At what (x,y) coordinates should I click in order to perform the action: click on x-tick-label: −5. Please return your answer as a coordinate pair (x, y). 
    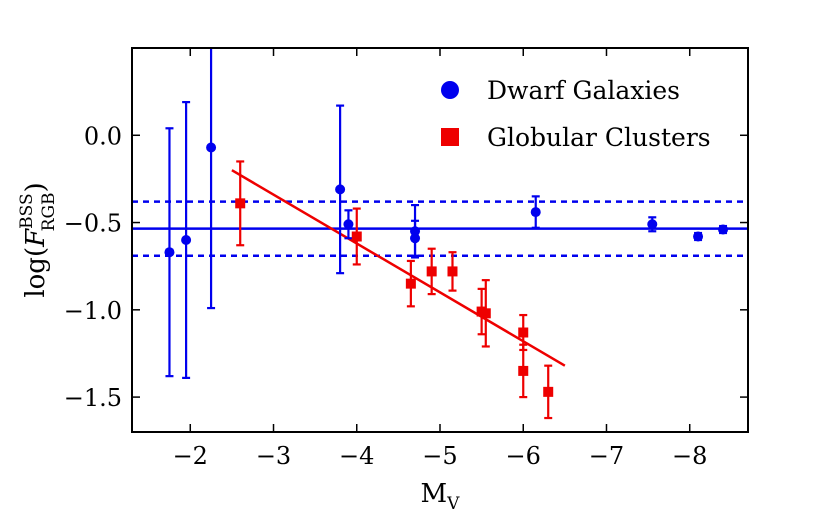
    Looking at the image, I should click on (439, 456).